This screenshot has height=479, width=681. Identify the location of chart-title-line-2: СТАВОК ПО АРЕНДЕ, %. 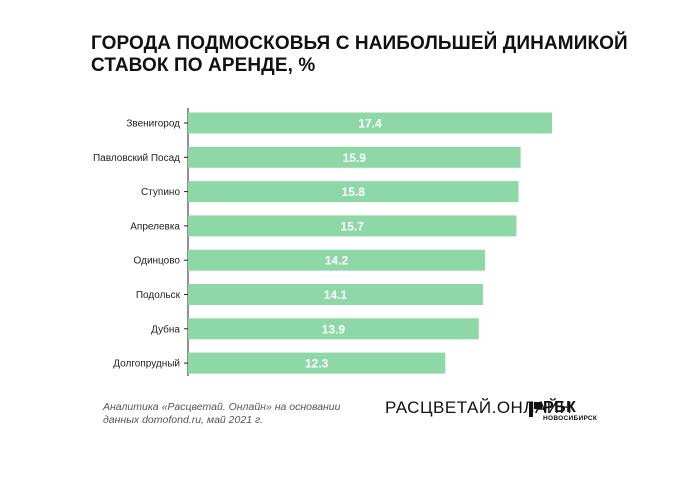
(203, 65).